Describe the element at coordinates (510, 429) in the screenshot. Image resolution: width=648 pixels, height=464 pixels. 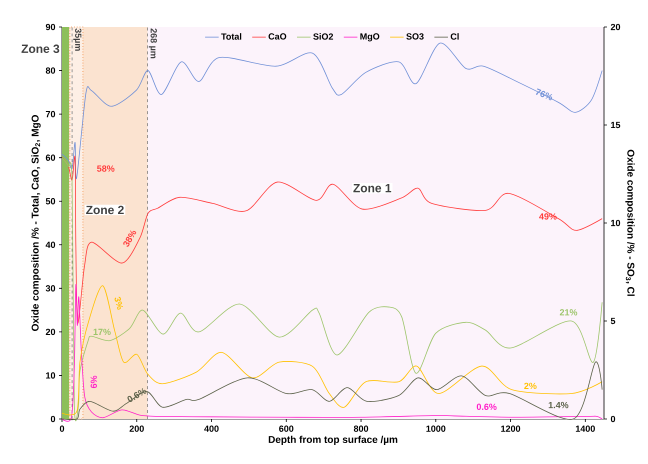
I see `x-tick-label: 1200` at that location.